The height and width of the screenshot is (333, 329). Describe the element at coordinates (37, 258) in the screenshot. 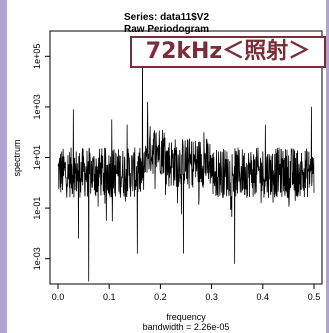

I see `y-tick-label: 1e-03` at that location.